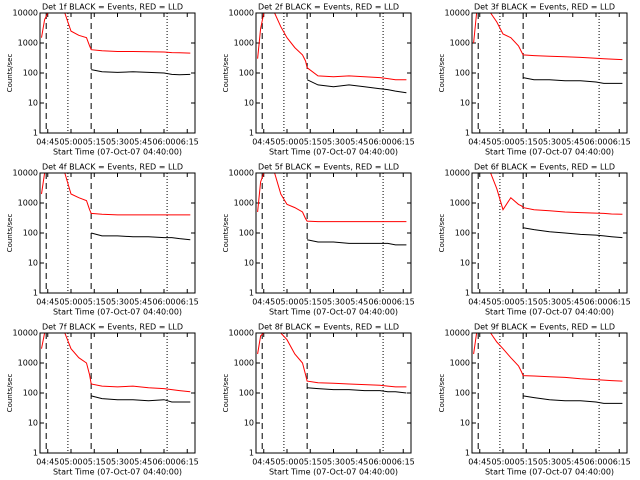 The height and width of the screenshot is (480, 640). What do you see at coordinates (112, 327) in the screenshot?
I see `chart-title: Det 7f BLACK = Events, RED = LLD` at bounding box center [112, 327].